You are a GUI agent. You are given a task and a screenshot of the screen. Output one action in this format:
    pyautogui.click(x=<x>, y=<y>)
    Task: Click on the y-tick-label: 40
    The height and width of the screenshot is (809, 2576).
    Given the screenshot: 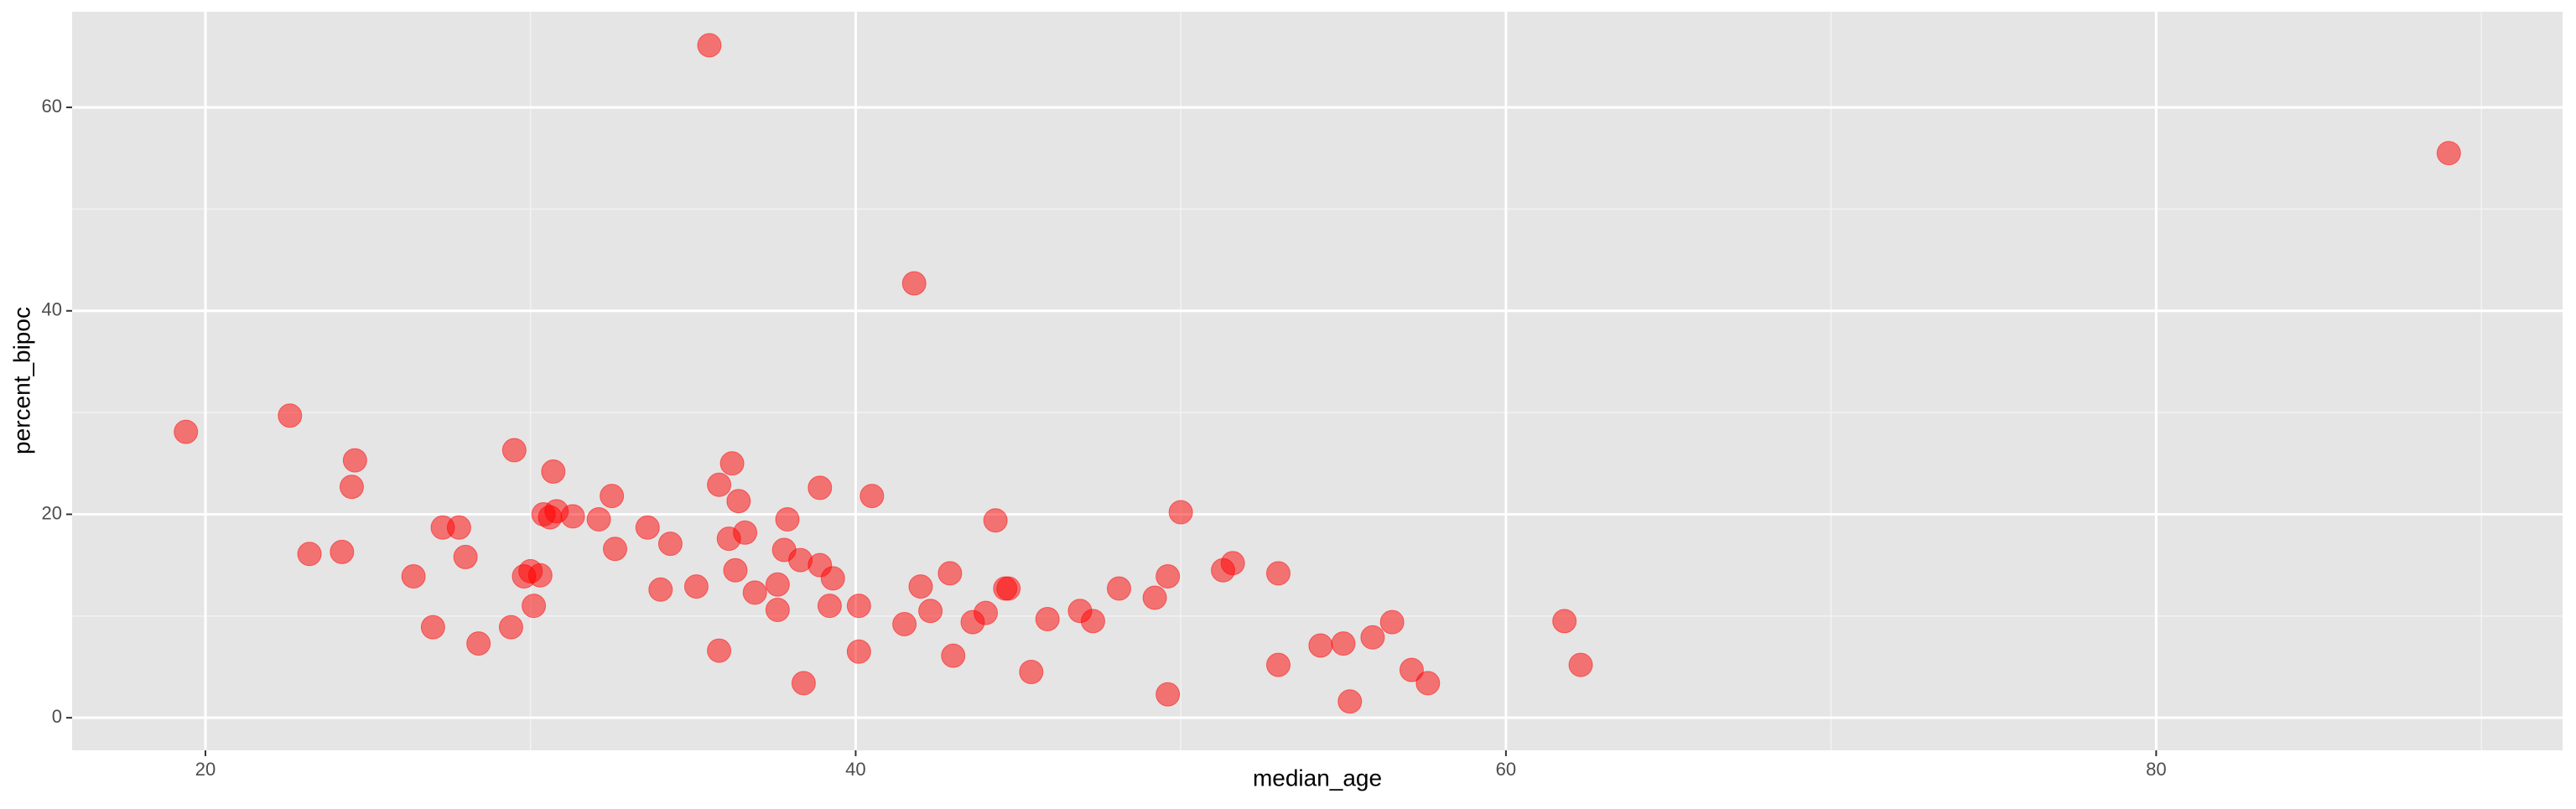 What is the action you would take?
    pyautogui.click(x=52, y=309)
    